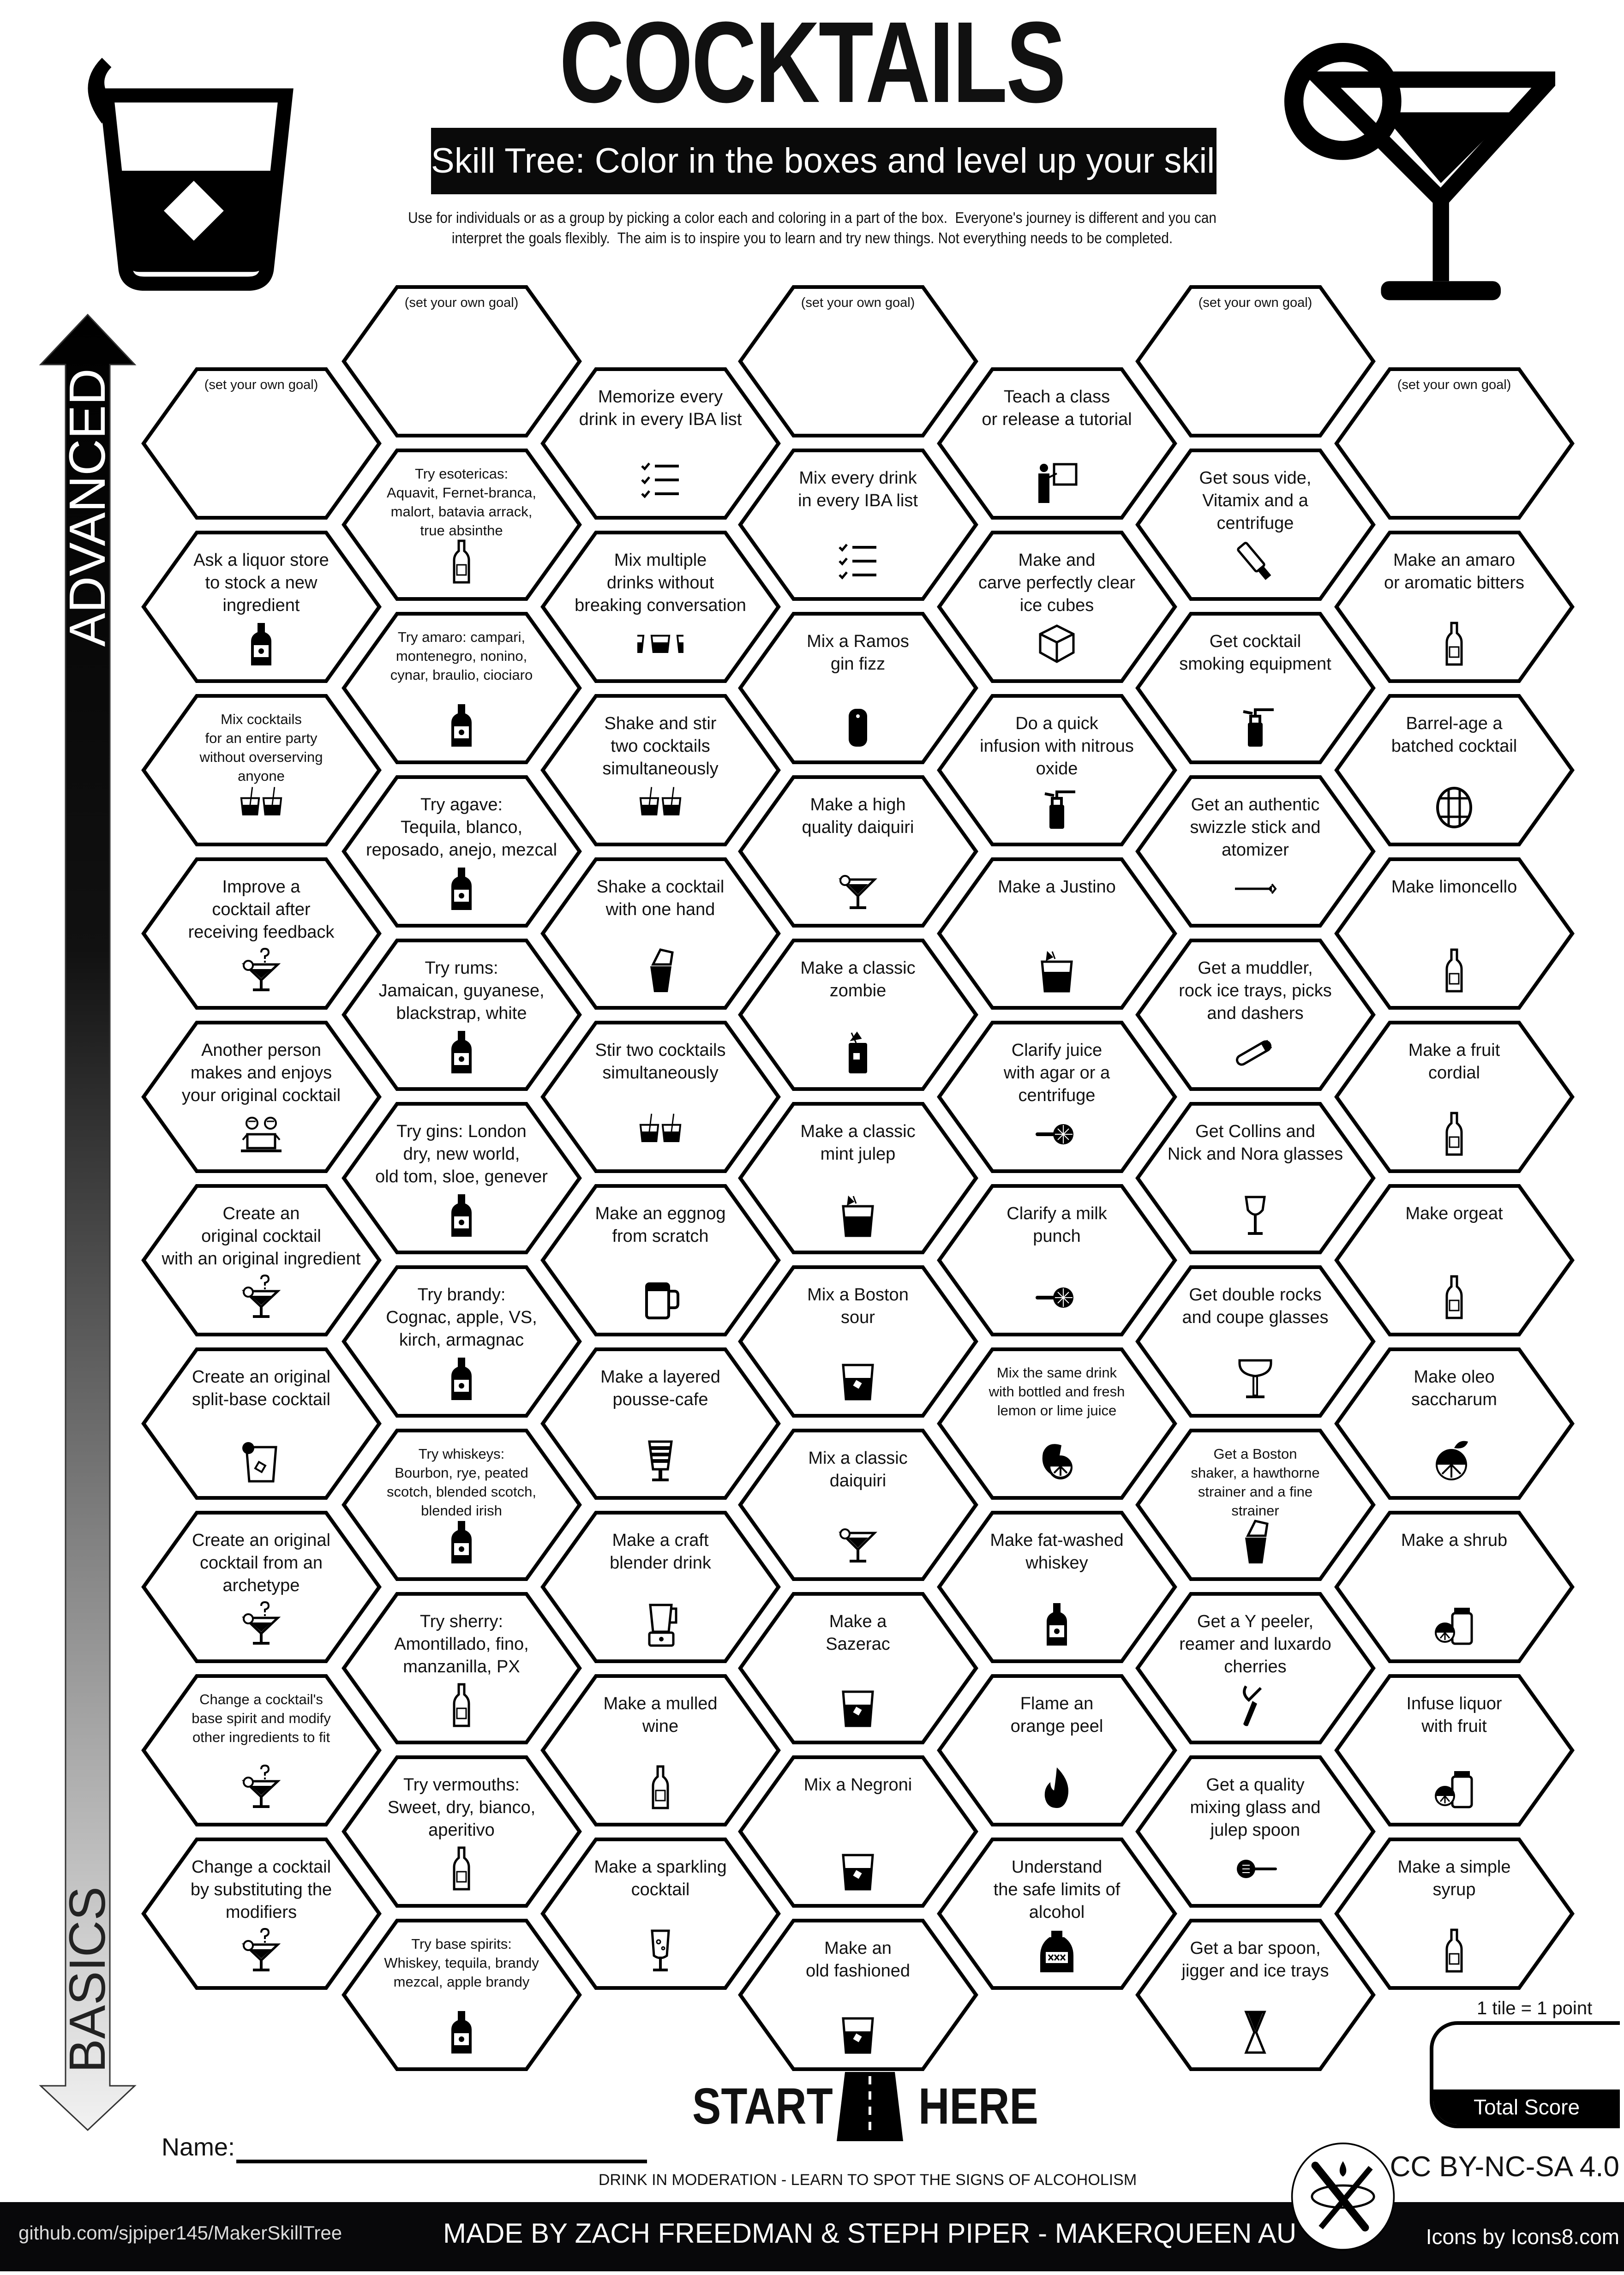  What do you see at coordinates (662, 1300) in the screenshot?
I see `mug-icon` at bounding box center [662, 1300].